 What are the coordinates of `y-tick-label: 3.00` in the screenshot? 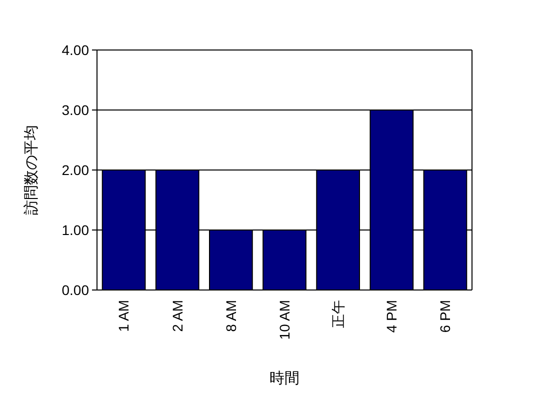 It's located at (76, 110).